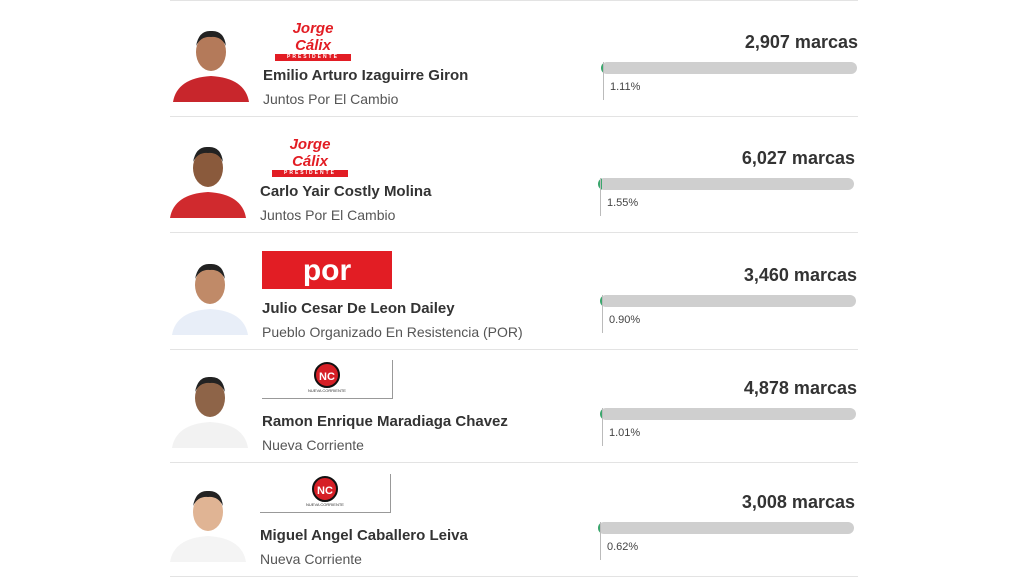 This screenshot has width=1024, height=577. Describe the element at coordinates (798, 158) in the screenshot. I see `vote-count: 6,027 marcas` at that location.